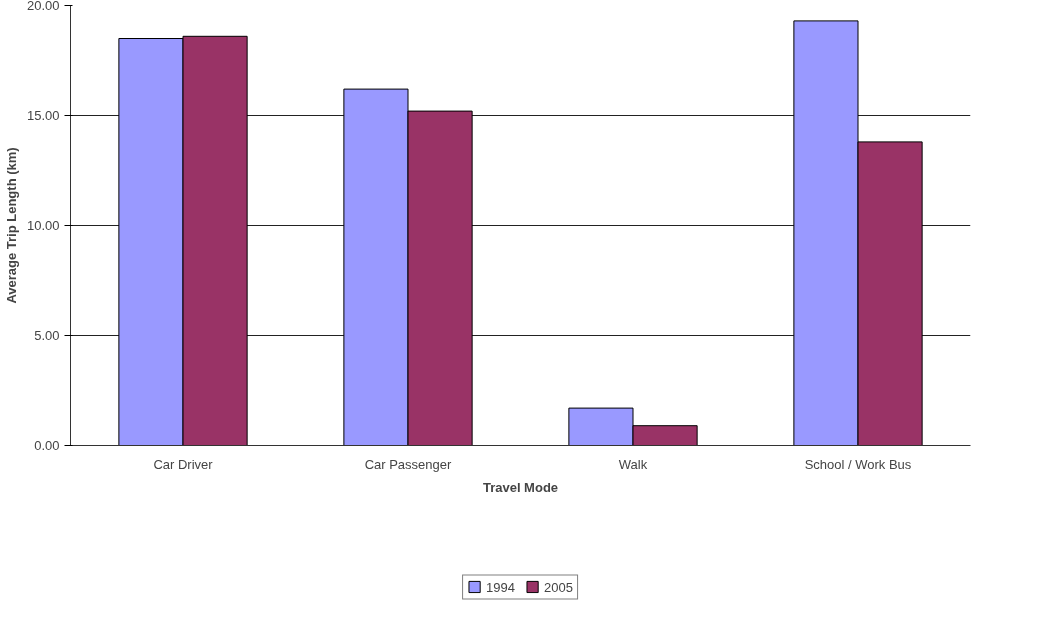  What do you see at coordinates (43, 6) in the screenshot?
I see `y-tick-label: 20.00` at bounding box center [43, 6].